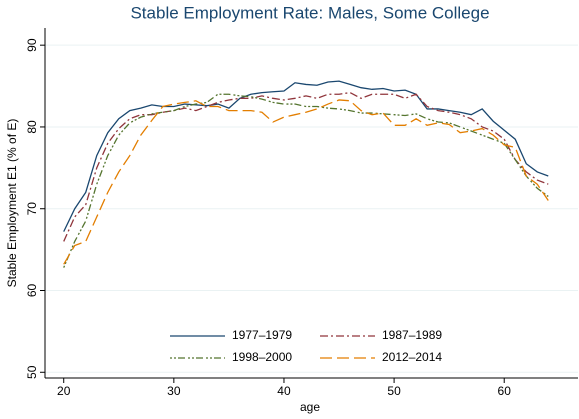 The height and width of the screenshot is (419, 579). I want to click on x-tick-label: 60, so click(505, 391).